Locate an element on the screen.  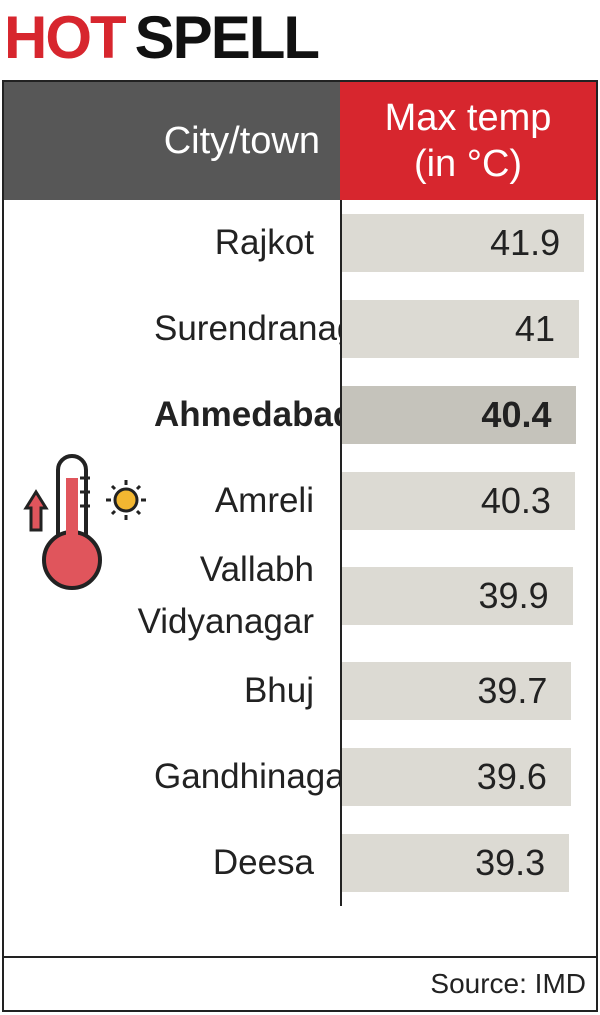
value-cell: 39.7 is located at coordinates (468, 691).